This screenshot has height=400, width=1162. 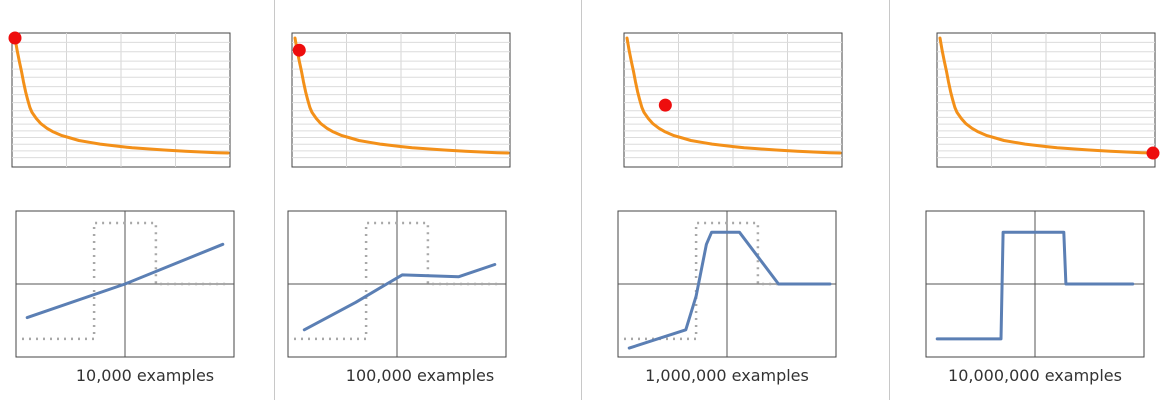 What do you see at coordinates (727, 375) in the screenshot?
I see `panel-caption: 1,000,000 examples` at bounding box center [727, 375].